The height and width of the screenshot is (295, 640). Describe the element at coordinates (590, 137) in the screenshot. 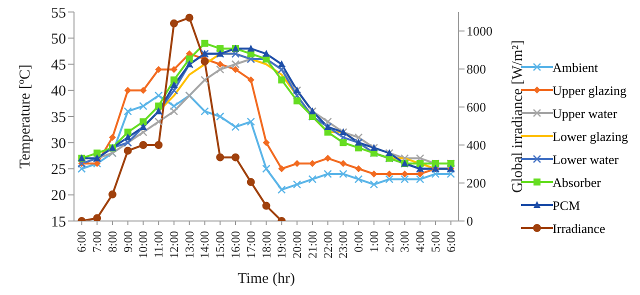

I see `legend-label: Lower glazing` at that location.